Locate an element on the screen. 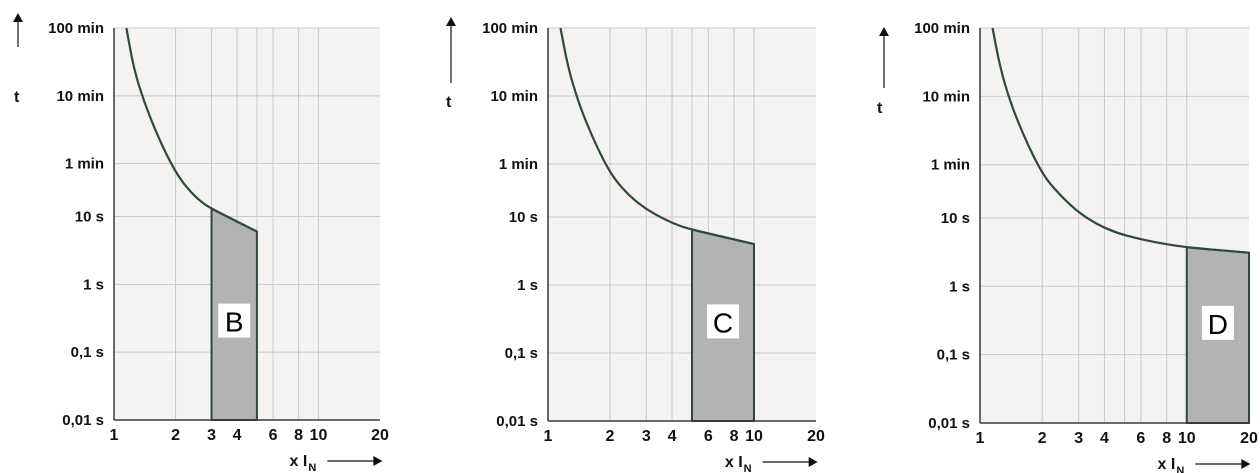  region-label: D is located at coordinates (1218, 324).